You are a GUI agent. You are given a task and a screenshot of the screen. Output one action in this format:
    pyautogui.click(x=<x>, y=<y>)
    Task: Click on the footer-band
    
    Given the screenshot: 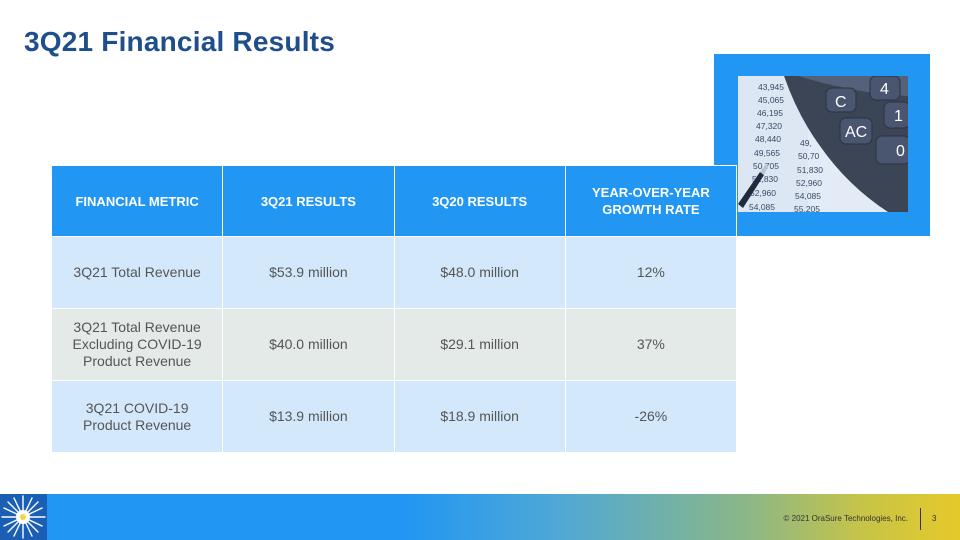 What is the action you would take?
    pyautogui.click(x=480, y=517)
    